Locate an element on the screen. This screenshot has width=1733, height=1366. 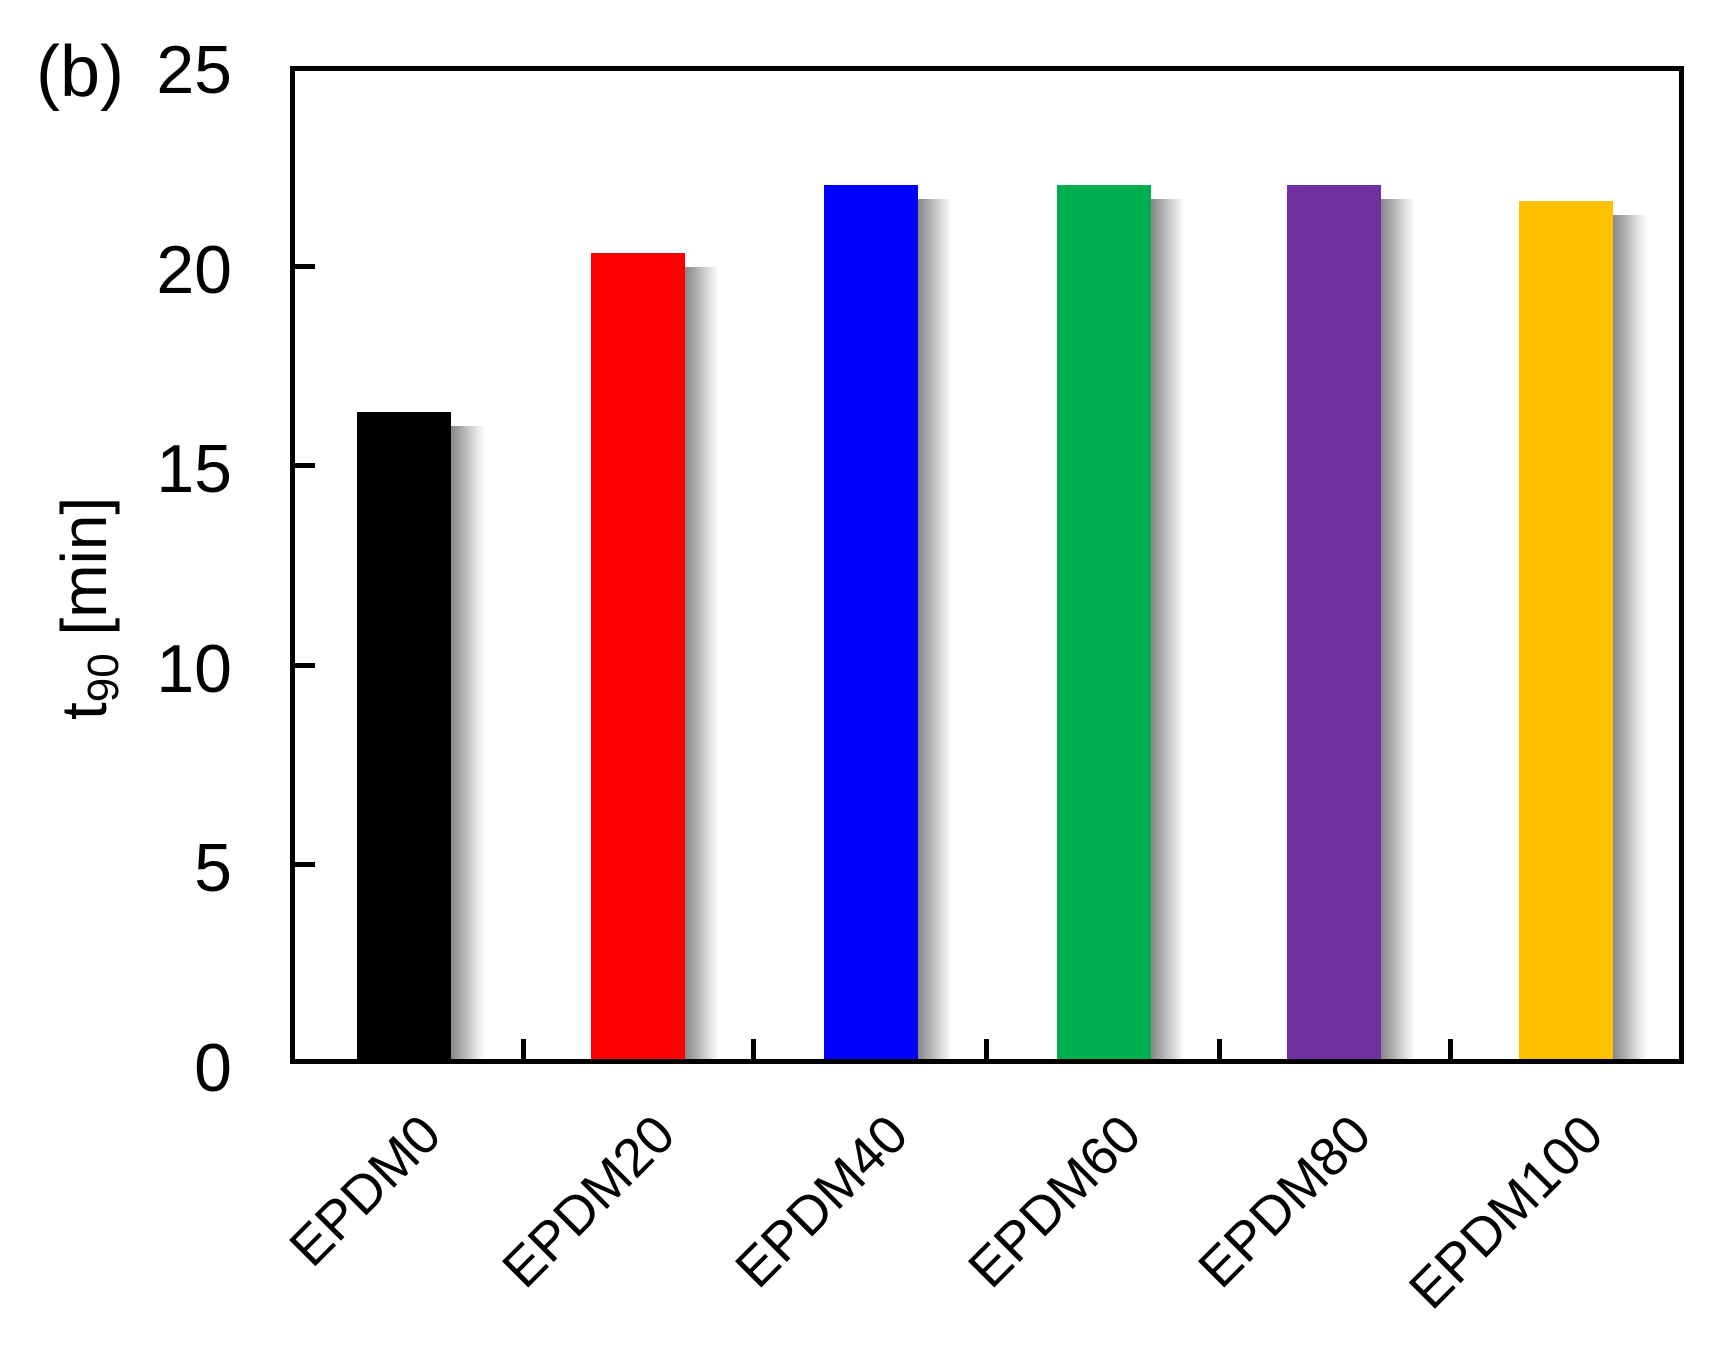
bar-epdm20 is located at coordinates (638, 655).